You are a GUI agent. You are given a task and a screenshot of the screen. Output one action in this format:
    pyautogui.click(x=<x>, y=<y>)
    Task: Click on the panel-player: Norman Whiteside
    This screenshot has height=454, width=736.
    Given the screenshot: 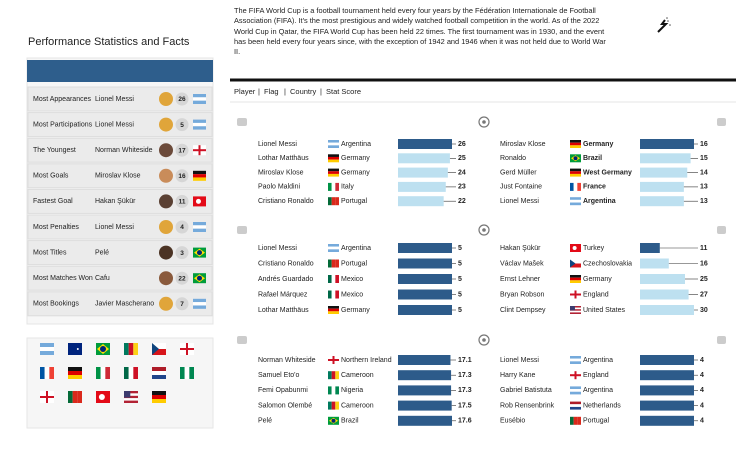 What is the action you would take?
    pyautogui.click(x=287, y=360)
    